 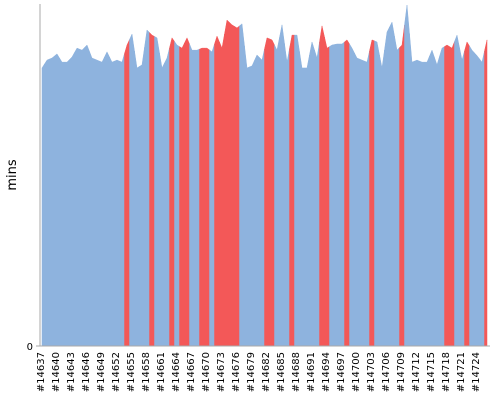 I want to click on x-tick-label: #14649, so click(x=101, y=372).